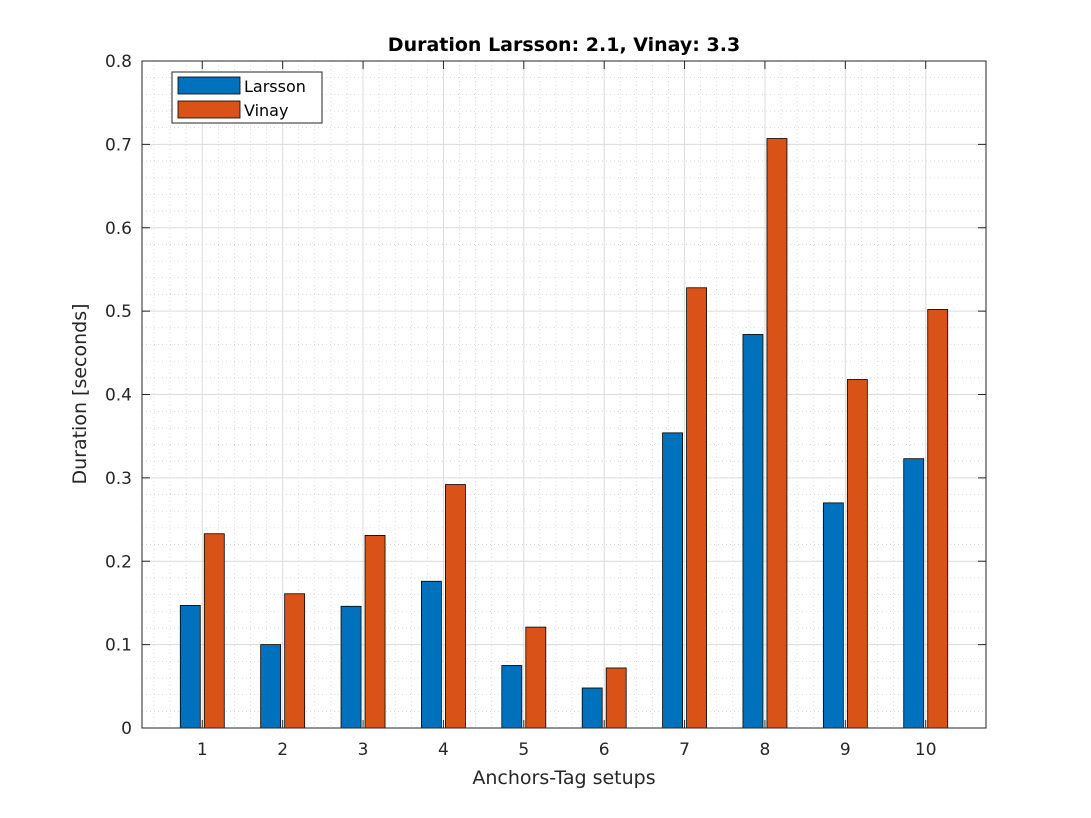 This screenshot has width=1091, height=818. What do you see at coordinates (118, 62) in the screenshot?
I see `y-tick-label: 0.8` at bounding box center [118, 62].